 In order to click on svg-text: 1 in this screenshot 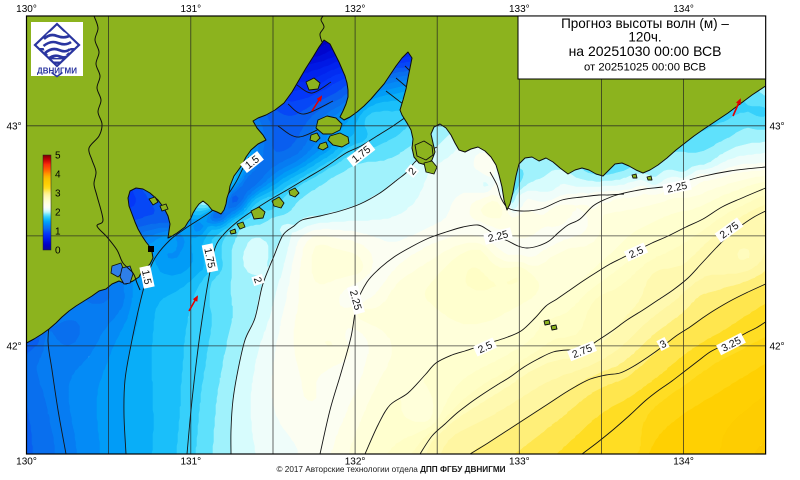, I will do `click(58, 232)`.